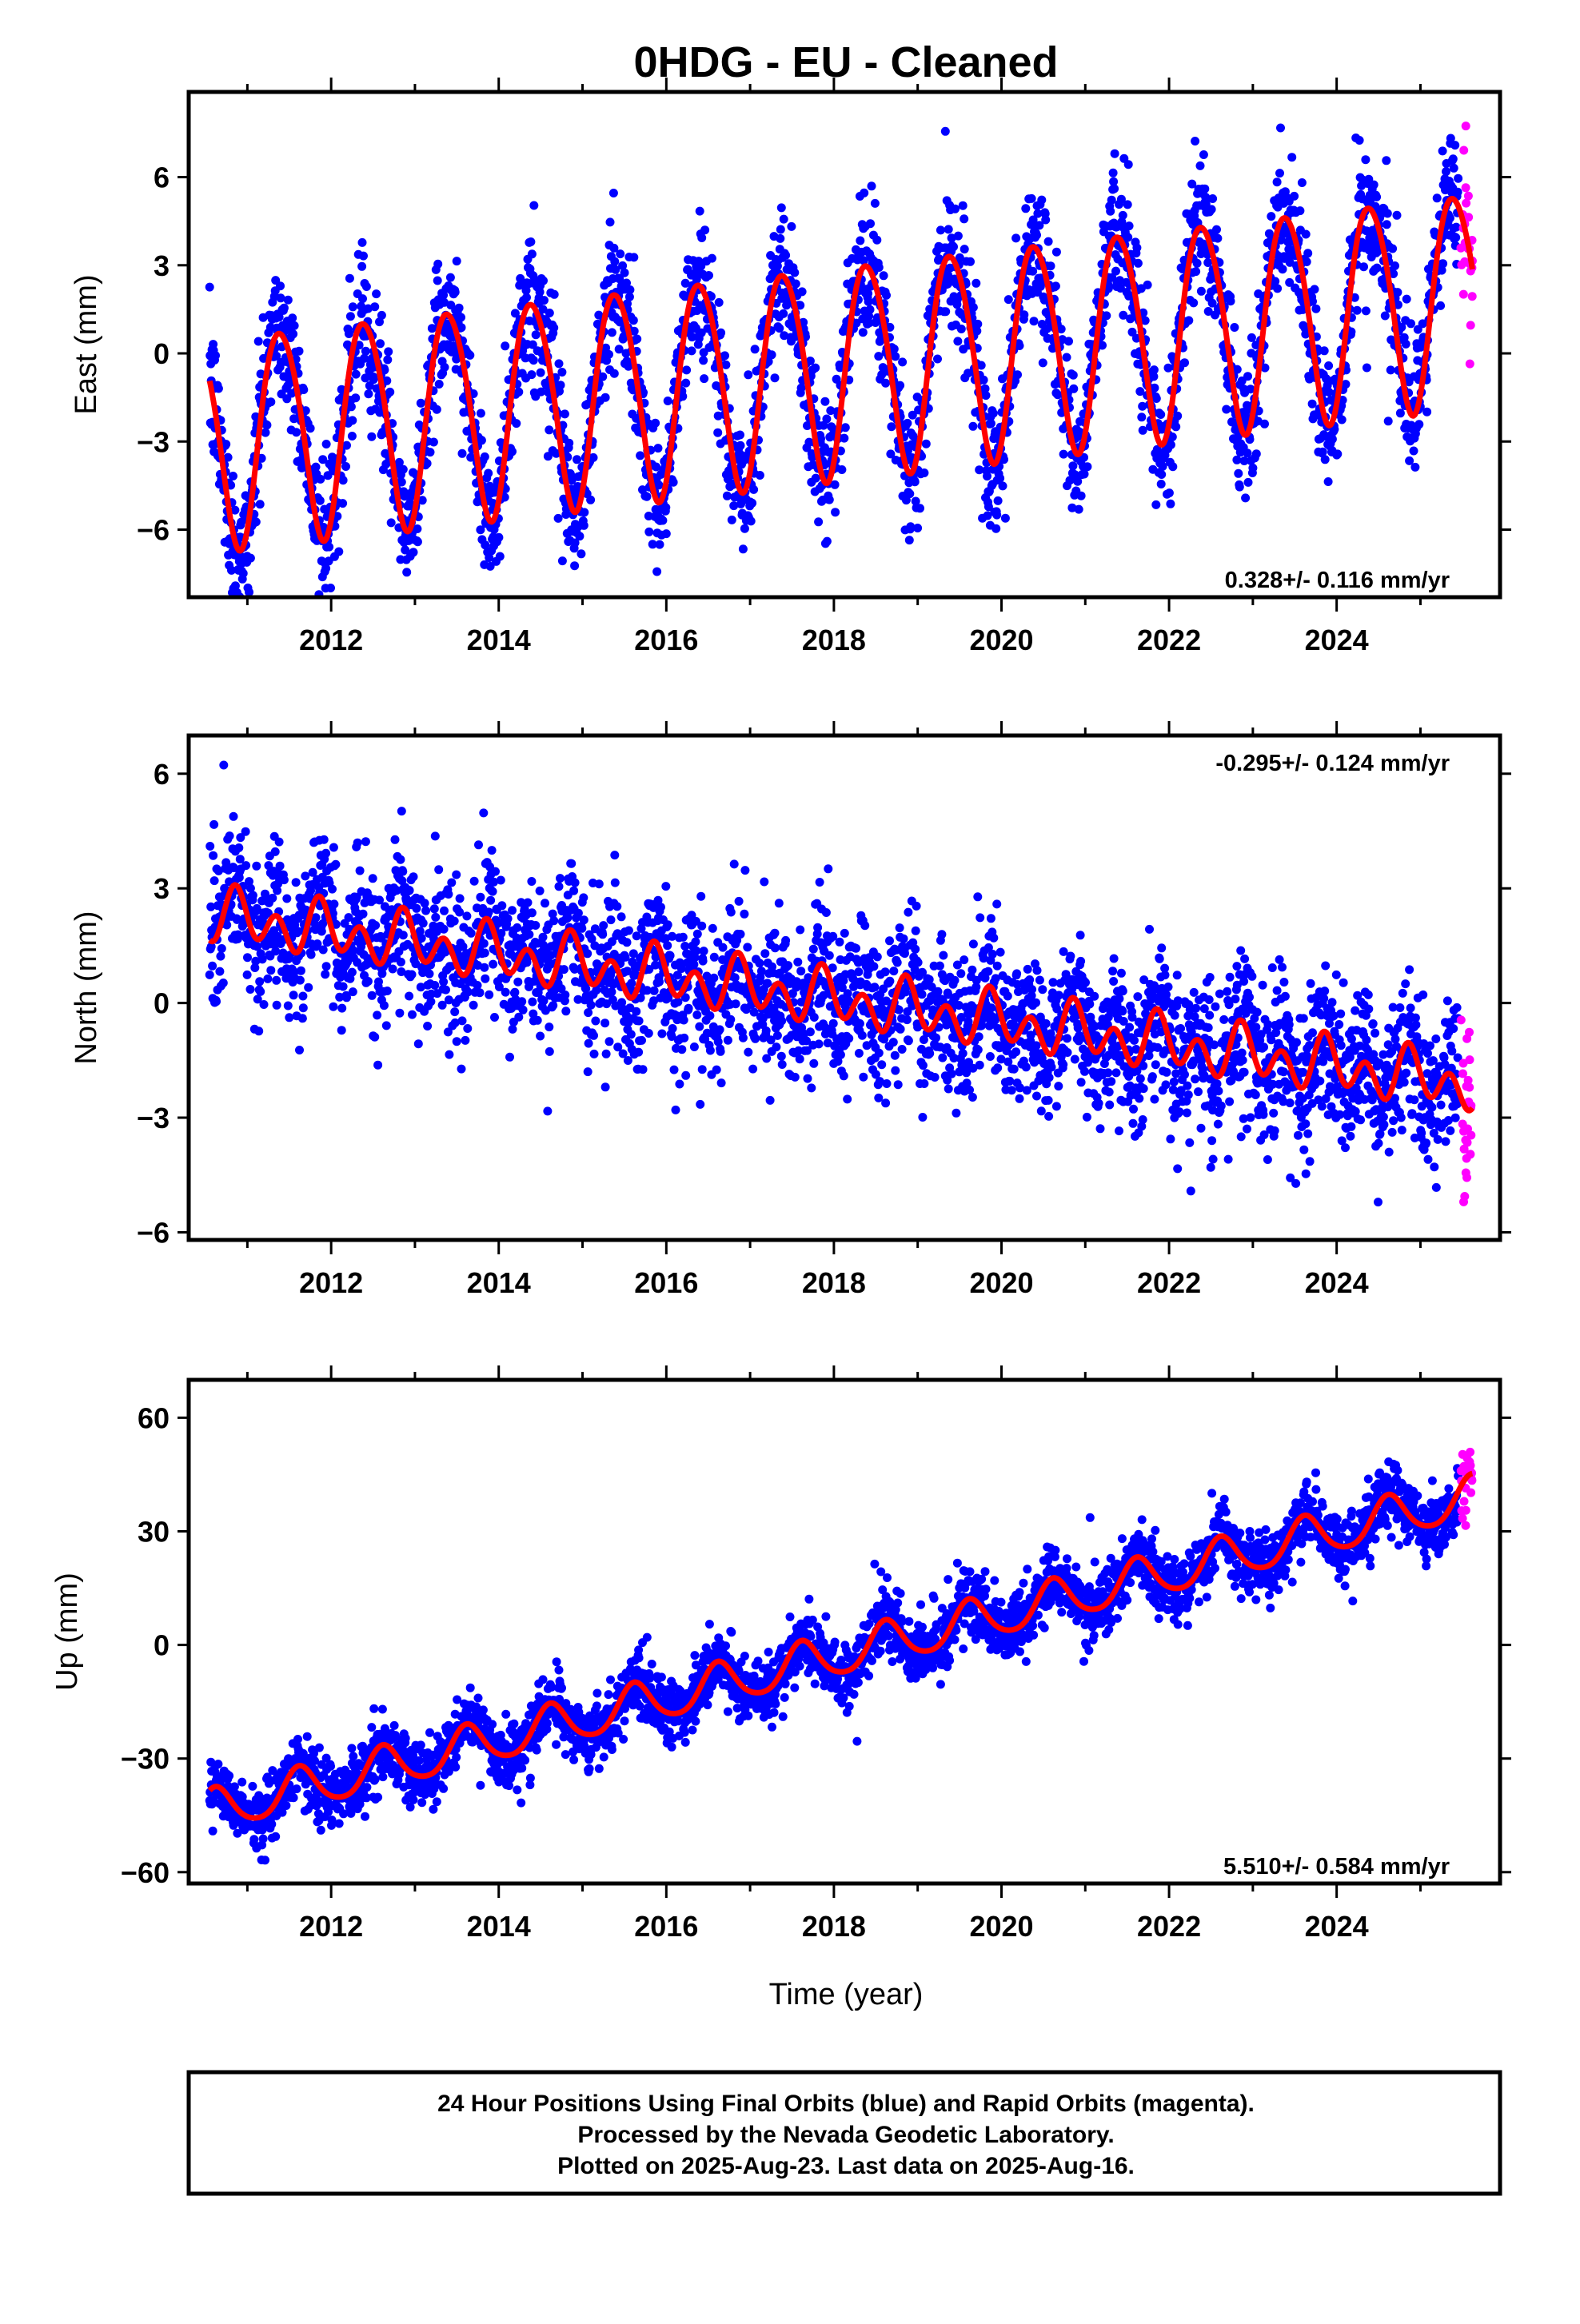 The image size is (1580, 2324). Describe the element at coordinates (841, 376) in the screenshot. I see `east-model-curve` at that location.